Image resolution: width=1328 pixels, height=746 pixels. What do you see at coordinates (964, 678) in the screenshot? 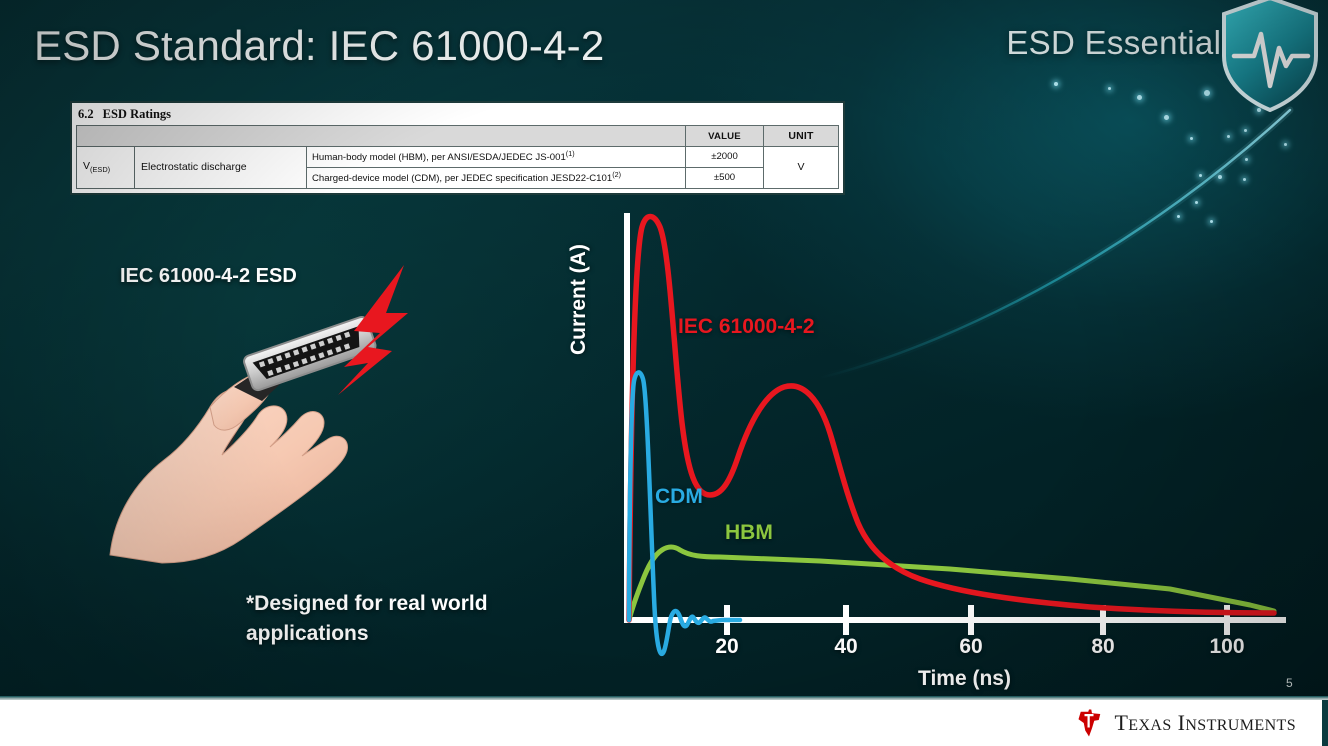
I see `x-axis-label: Time (ns)` at bounding box center [964, 678].